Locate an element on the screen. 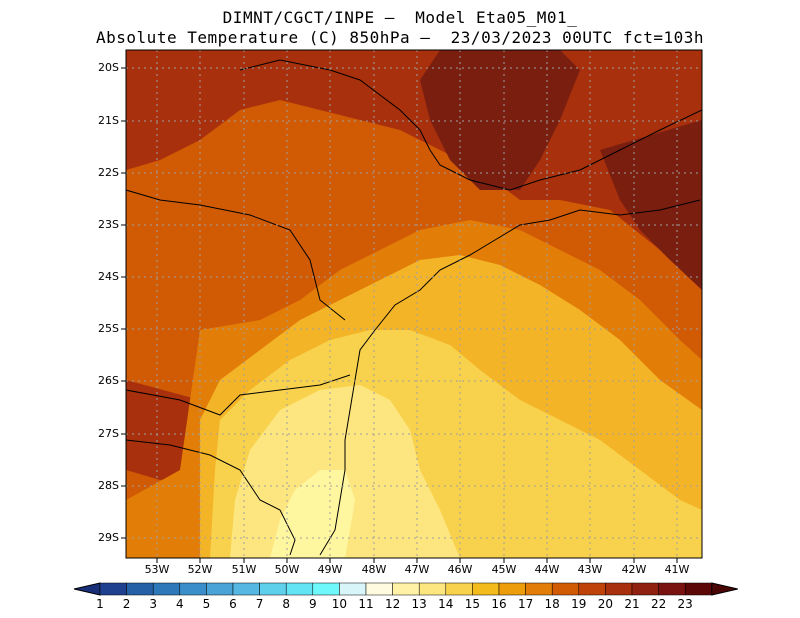 The image size is (800, 618). lon-label: 51W is located at coordinates (244, 569).